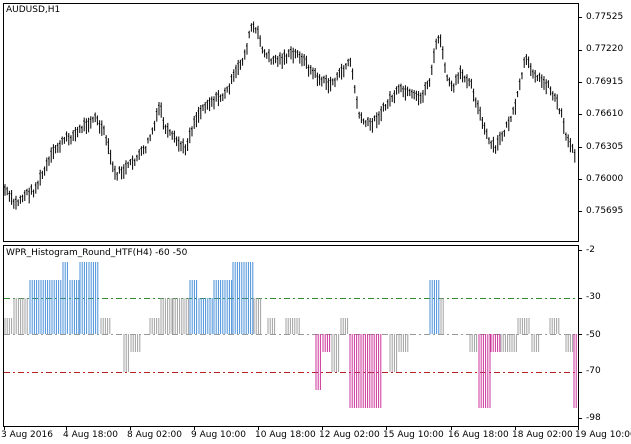 The height and width of the screenshot is (444, 631). Describe the element at coordinates (590, 250) in the screenshot. I see `level-label: -2` at that location.